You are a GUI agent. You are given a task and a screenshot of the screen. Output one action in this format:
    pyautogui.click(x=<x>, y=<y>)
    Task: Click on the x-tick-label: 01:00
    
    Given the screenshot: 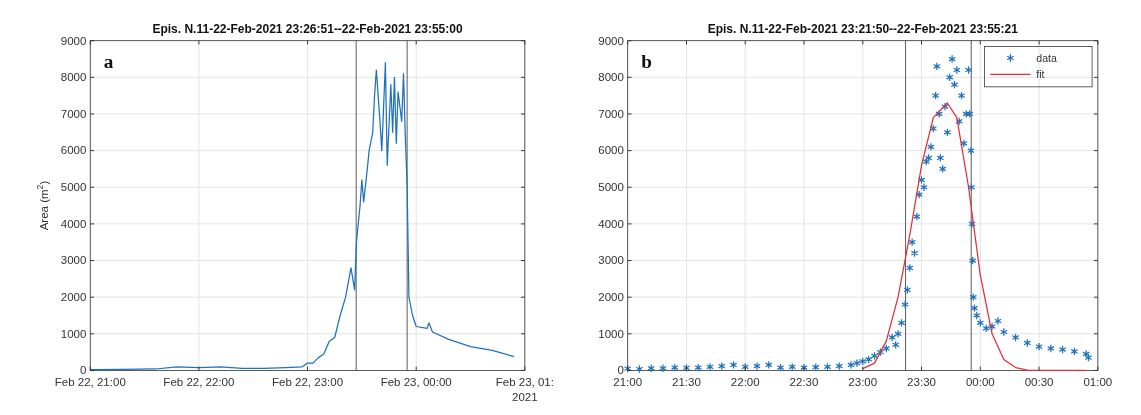 What is the action you would take?
    pyautogui.click(x=1098, y=381)
    